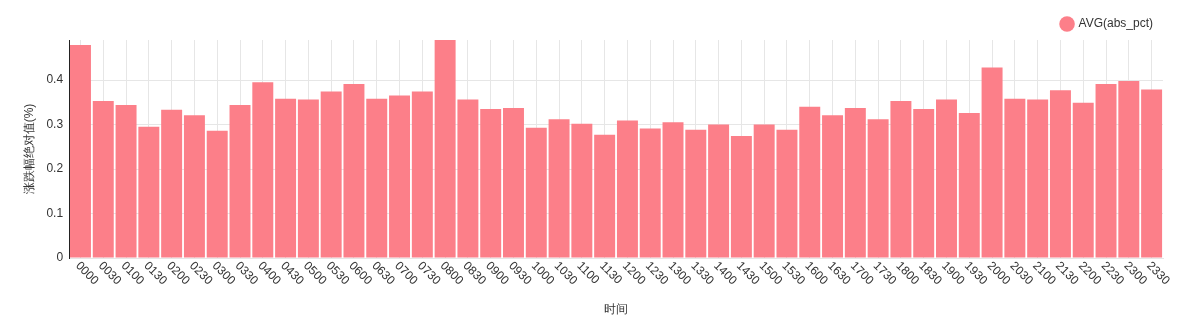 This screenshot has height=320, width=1201. What do you see at coordinates (1116, 23) in the screenshot?
I see `legend-label: AVG(abs_pct)` at bounding box center [1116, 23].